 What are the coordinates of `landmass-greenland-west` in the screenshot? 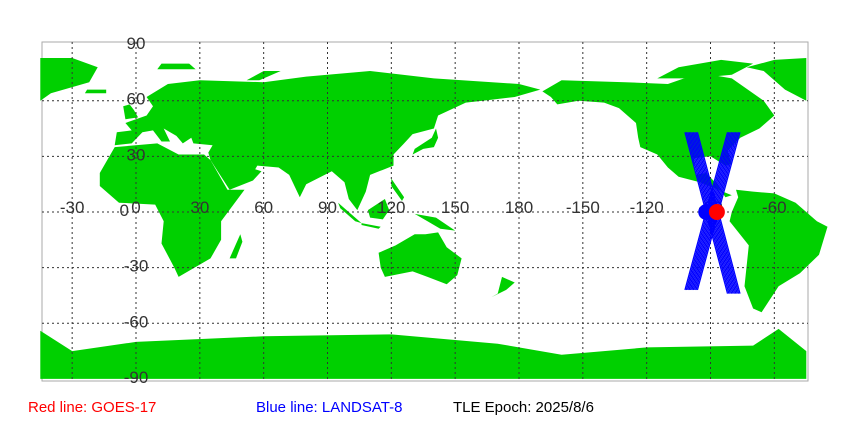 It's located at (776, 79).